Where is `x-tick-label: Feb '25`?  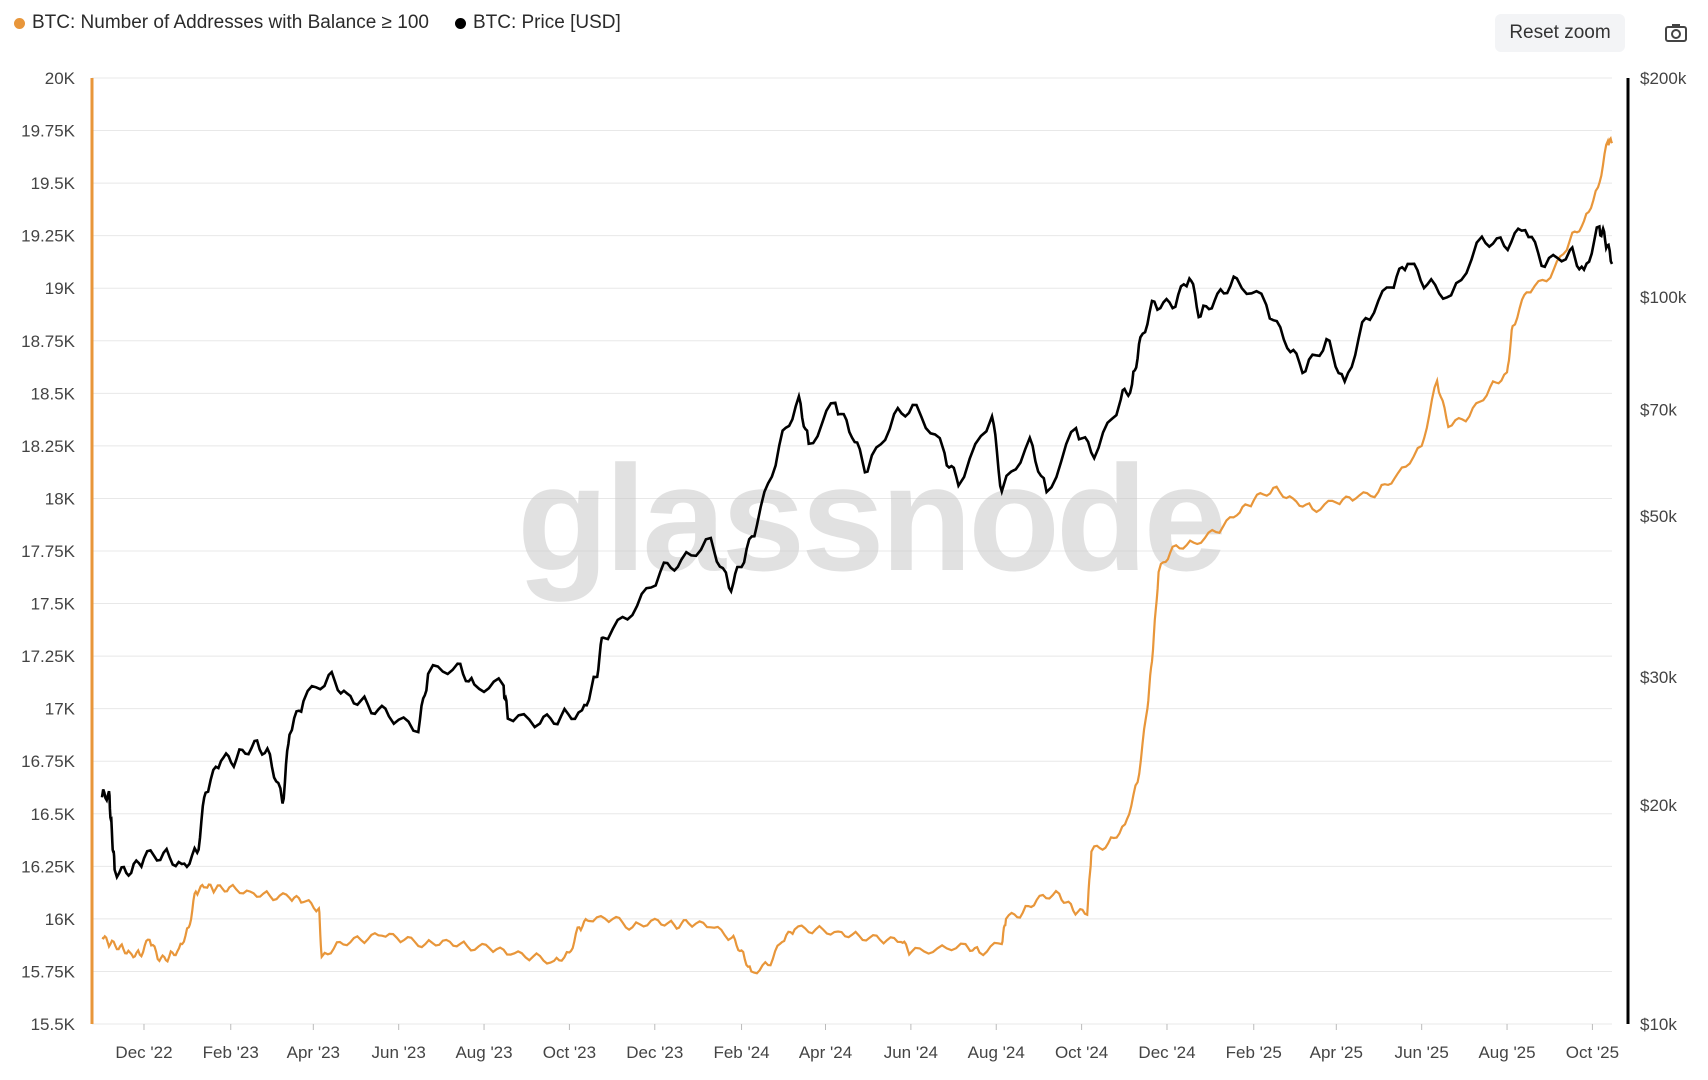
x-tick-label: Feb '25 is located at coordinates (1254, 1052).